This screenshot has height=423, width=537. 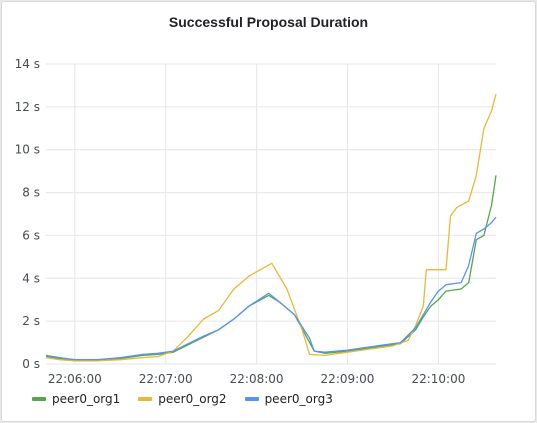 I want to click on legend: peer0_org1 peer0_org2 peer0_org3, so click(x=182, y=399).